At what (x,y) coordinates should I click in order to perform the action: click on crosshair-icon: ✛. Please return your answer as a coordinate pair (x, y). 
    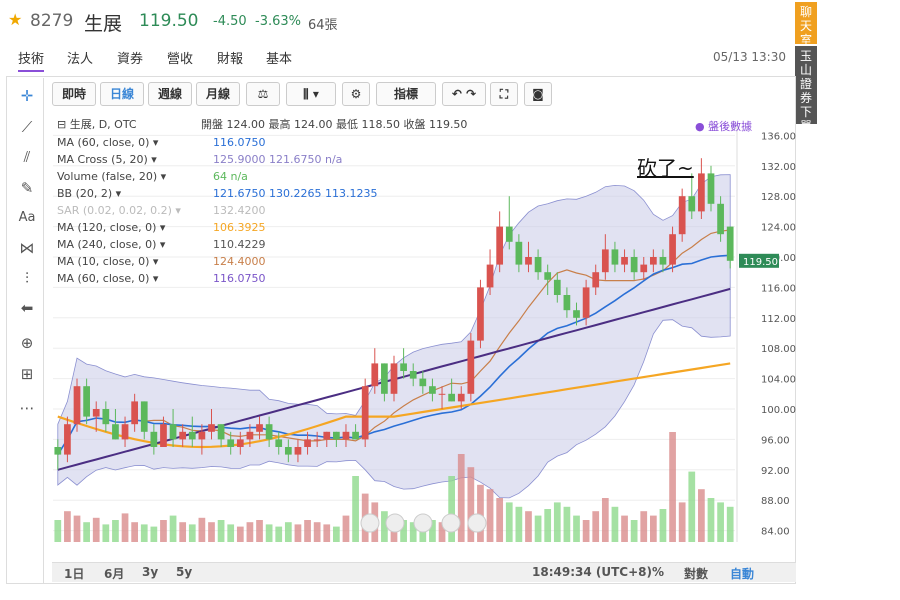
    Looking at the image, I should click on (27, 96).